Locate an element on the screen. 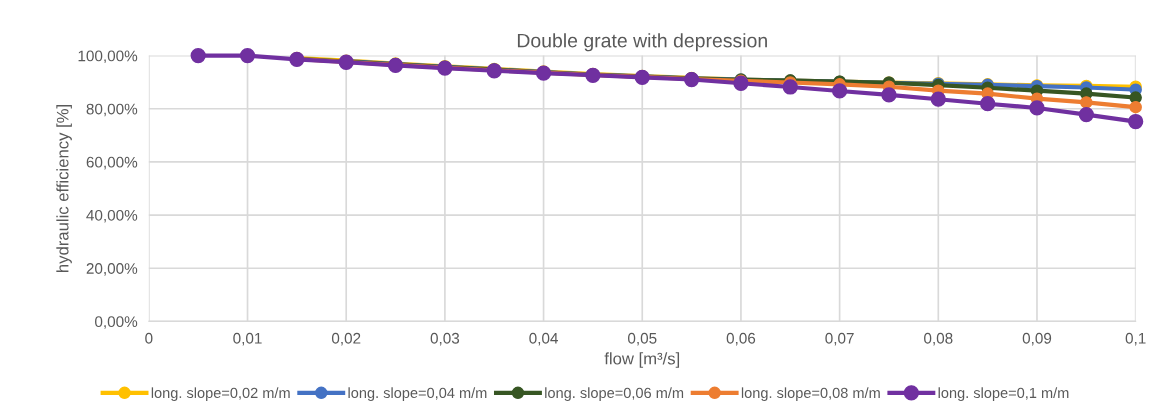 Image resolution: width=1172 pixels, height=412 pixels. x-tick-label: 0,08 is located at coordinates (938, 339).